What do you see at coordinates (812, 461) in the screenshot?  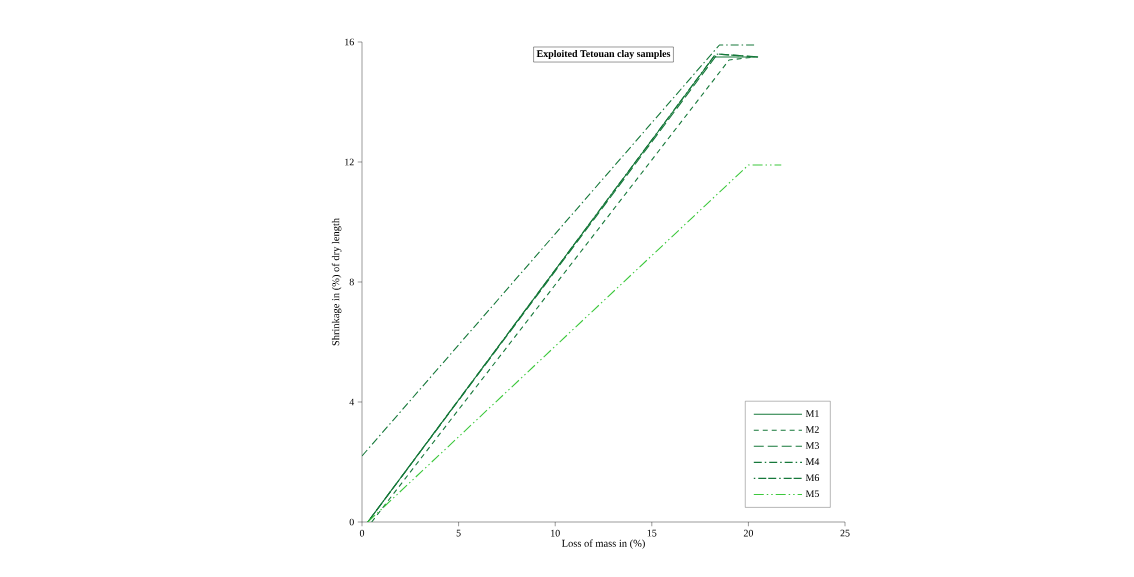 I see `legend-label: M4` at bounding box center [812, 461].